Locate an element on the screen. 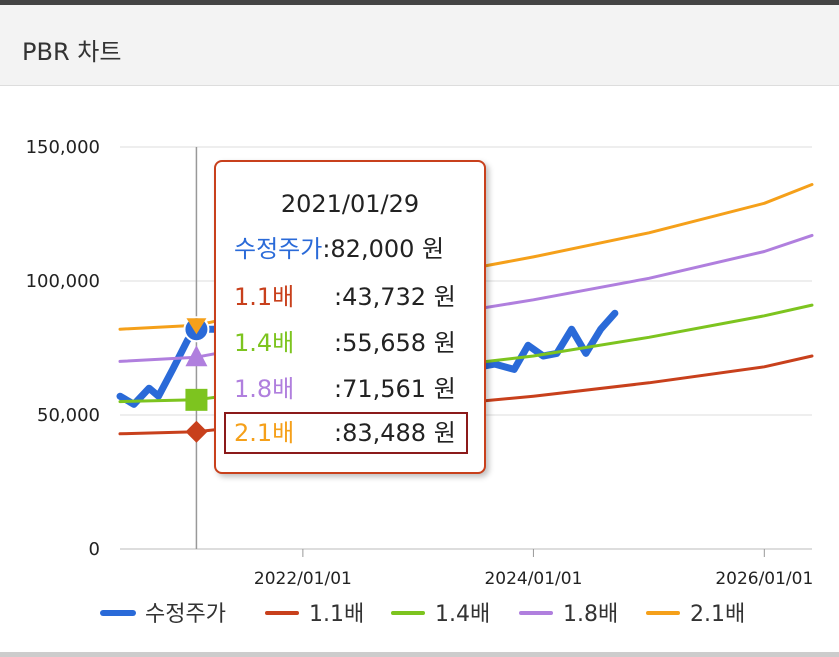 This screenshot has height=657, width=839. x-tick-label: 2024/01/01 is located at coordinates (533, 579).